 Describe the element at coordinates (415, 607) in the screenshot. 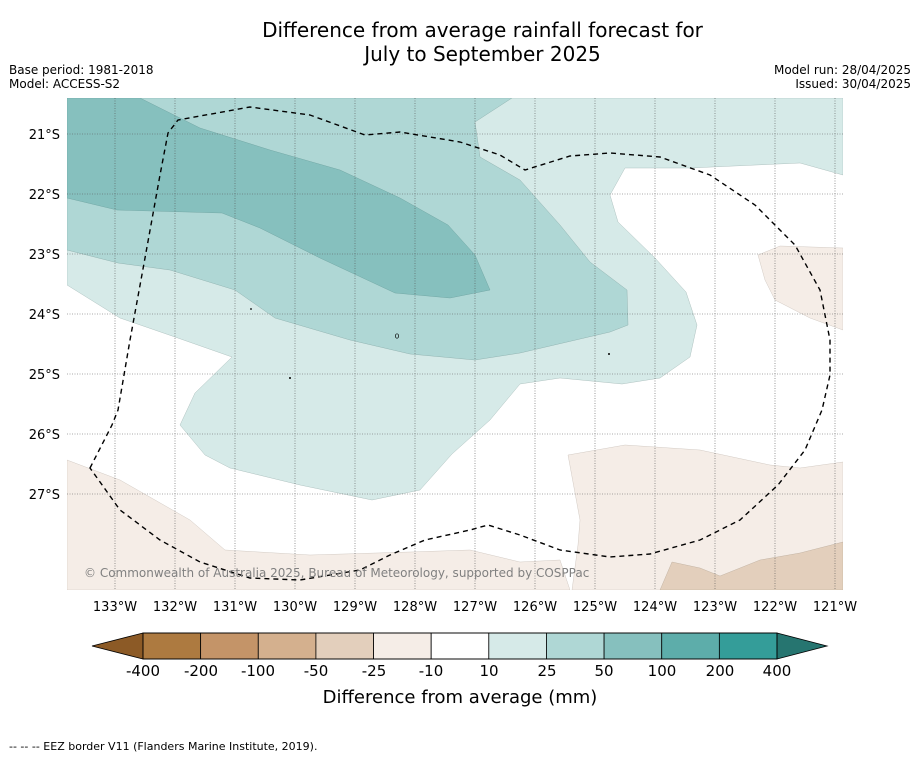

I see `lon-label: 128°W` at that location.